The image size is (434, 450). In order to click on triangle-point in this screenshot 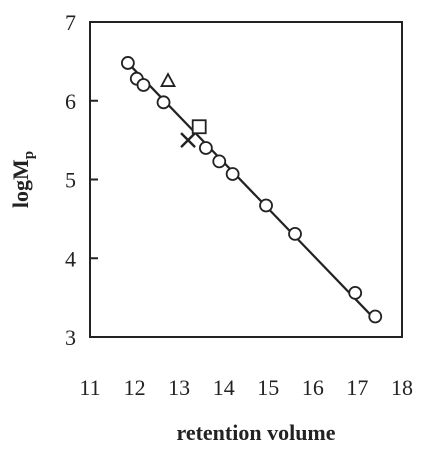, I will do `click(168, 79)`.